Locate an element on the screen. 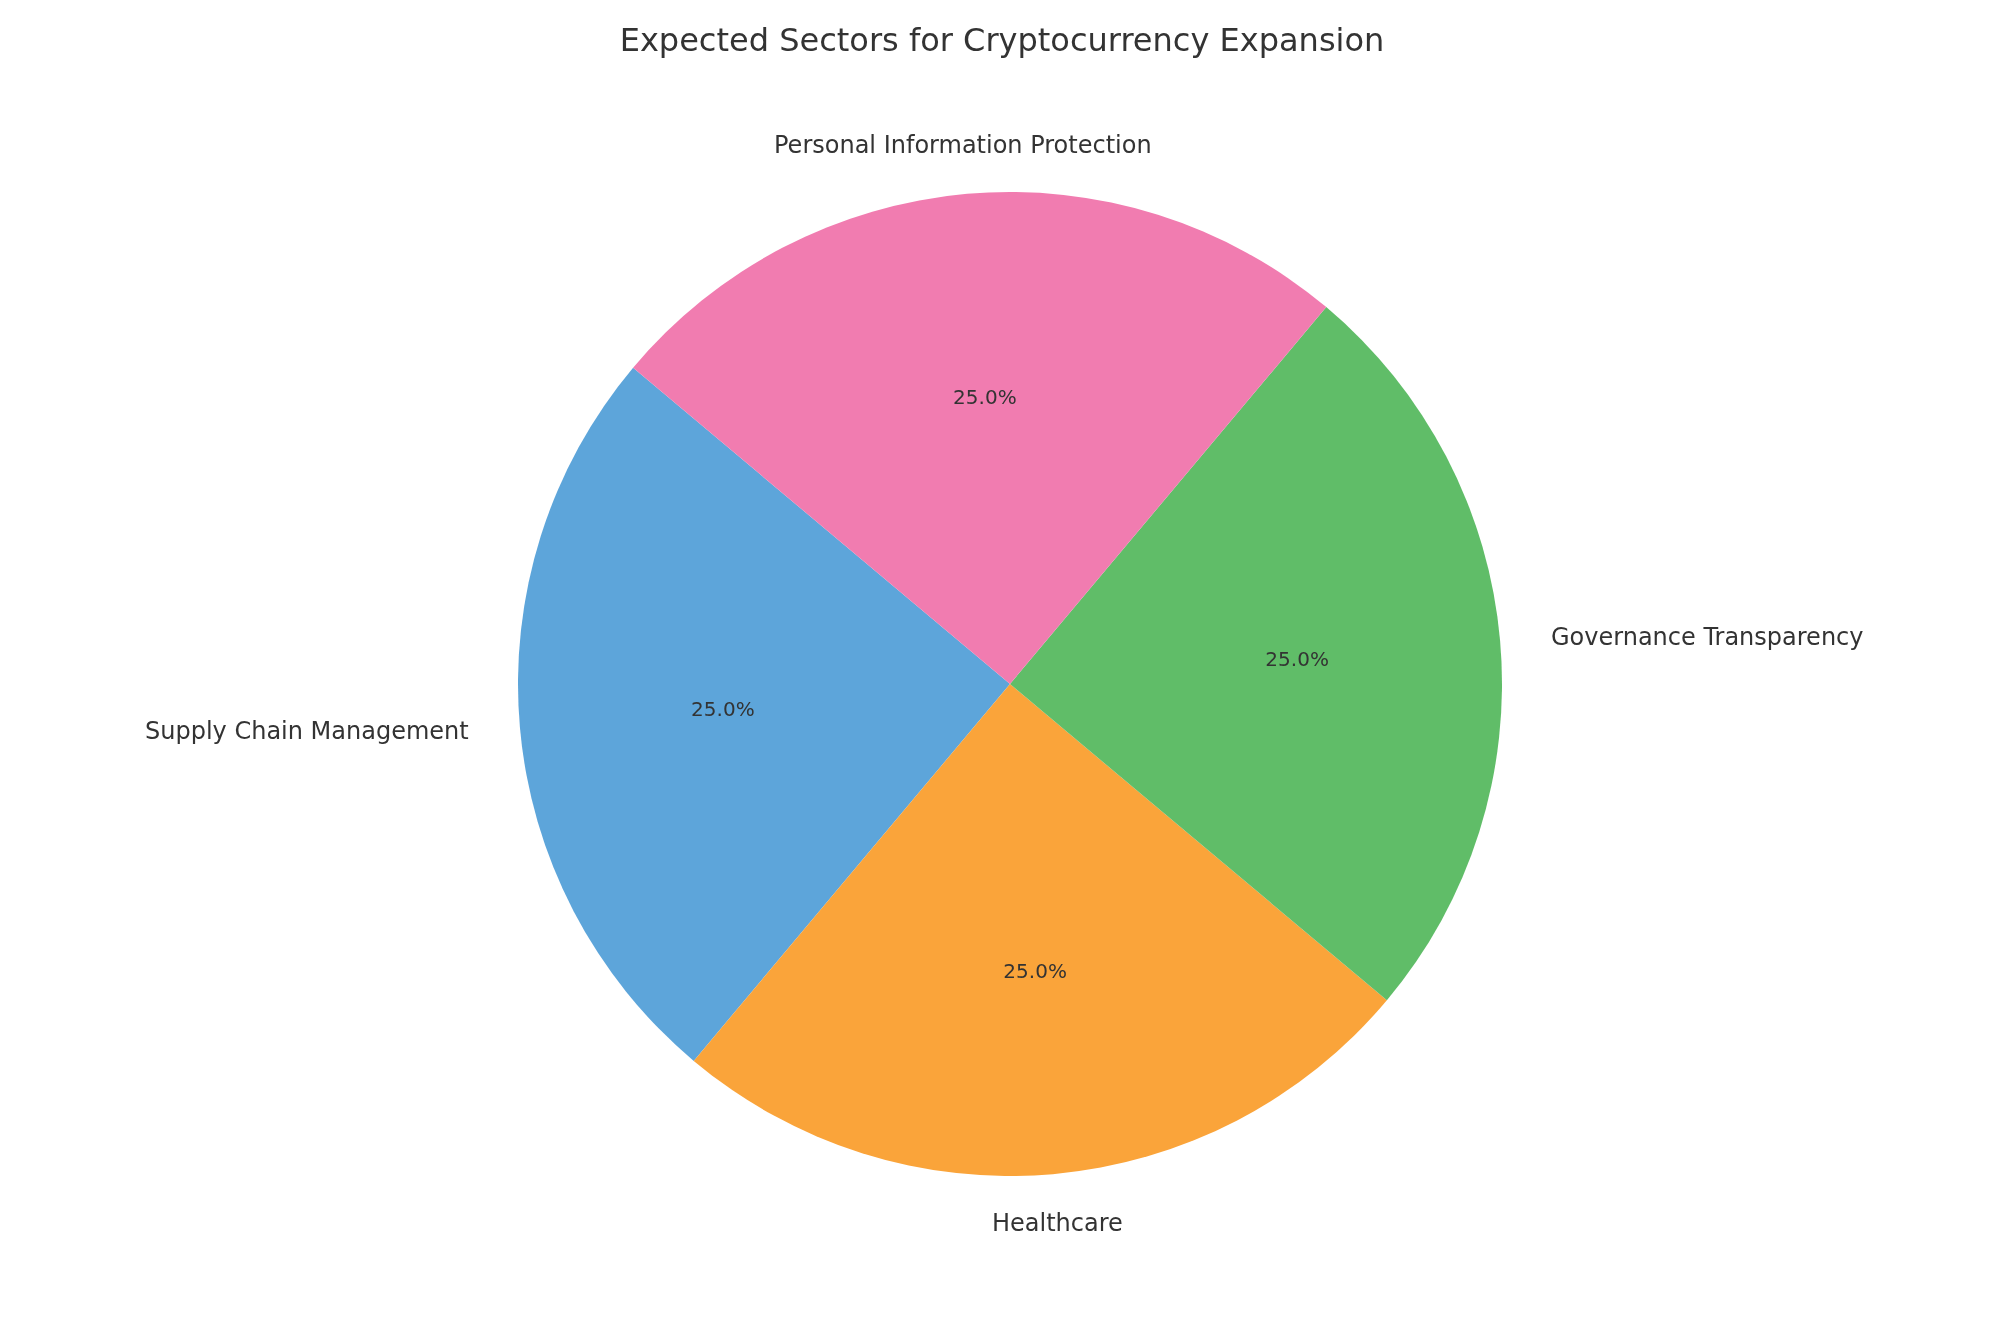 The height and width of the screenshot is (1322, 2004). slice-label: Governance Transparency is located at coordinates (1707, 637).